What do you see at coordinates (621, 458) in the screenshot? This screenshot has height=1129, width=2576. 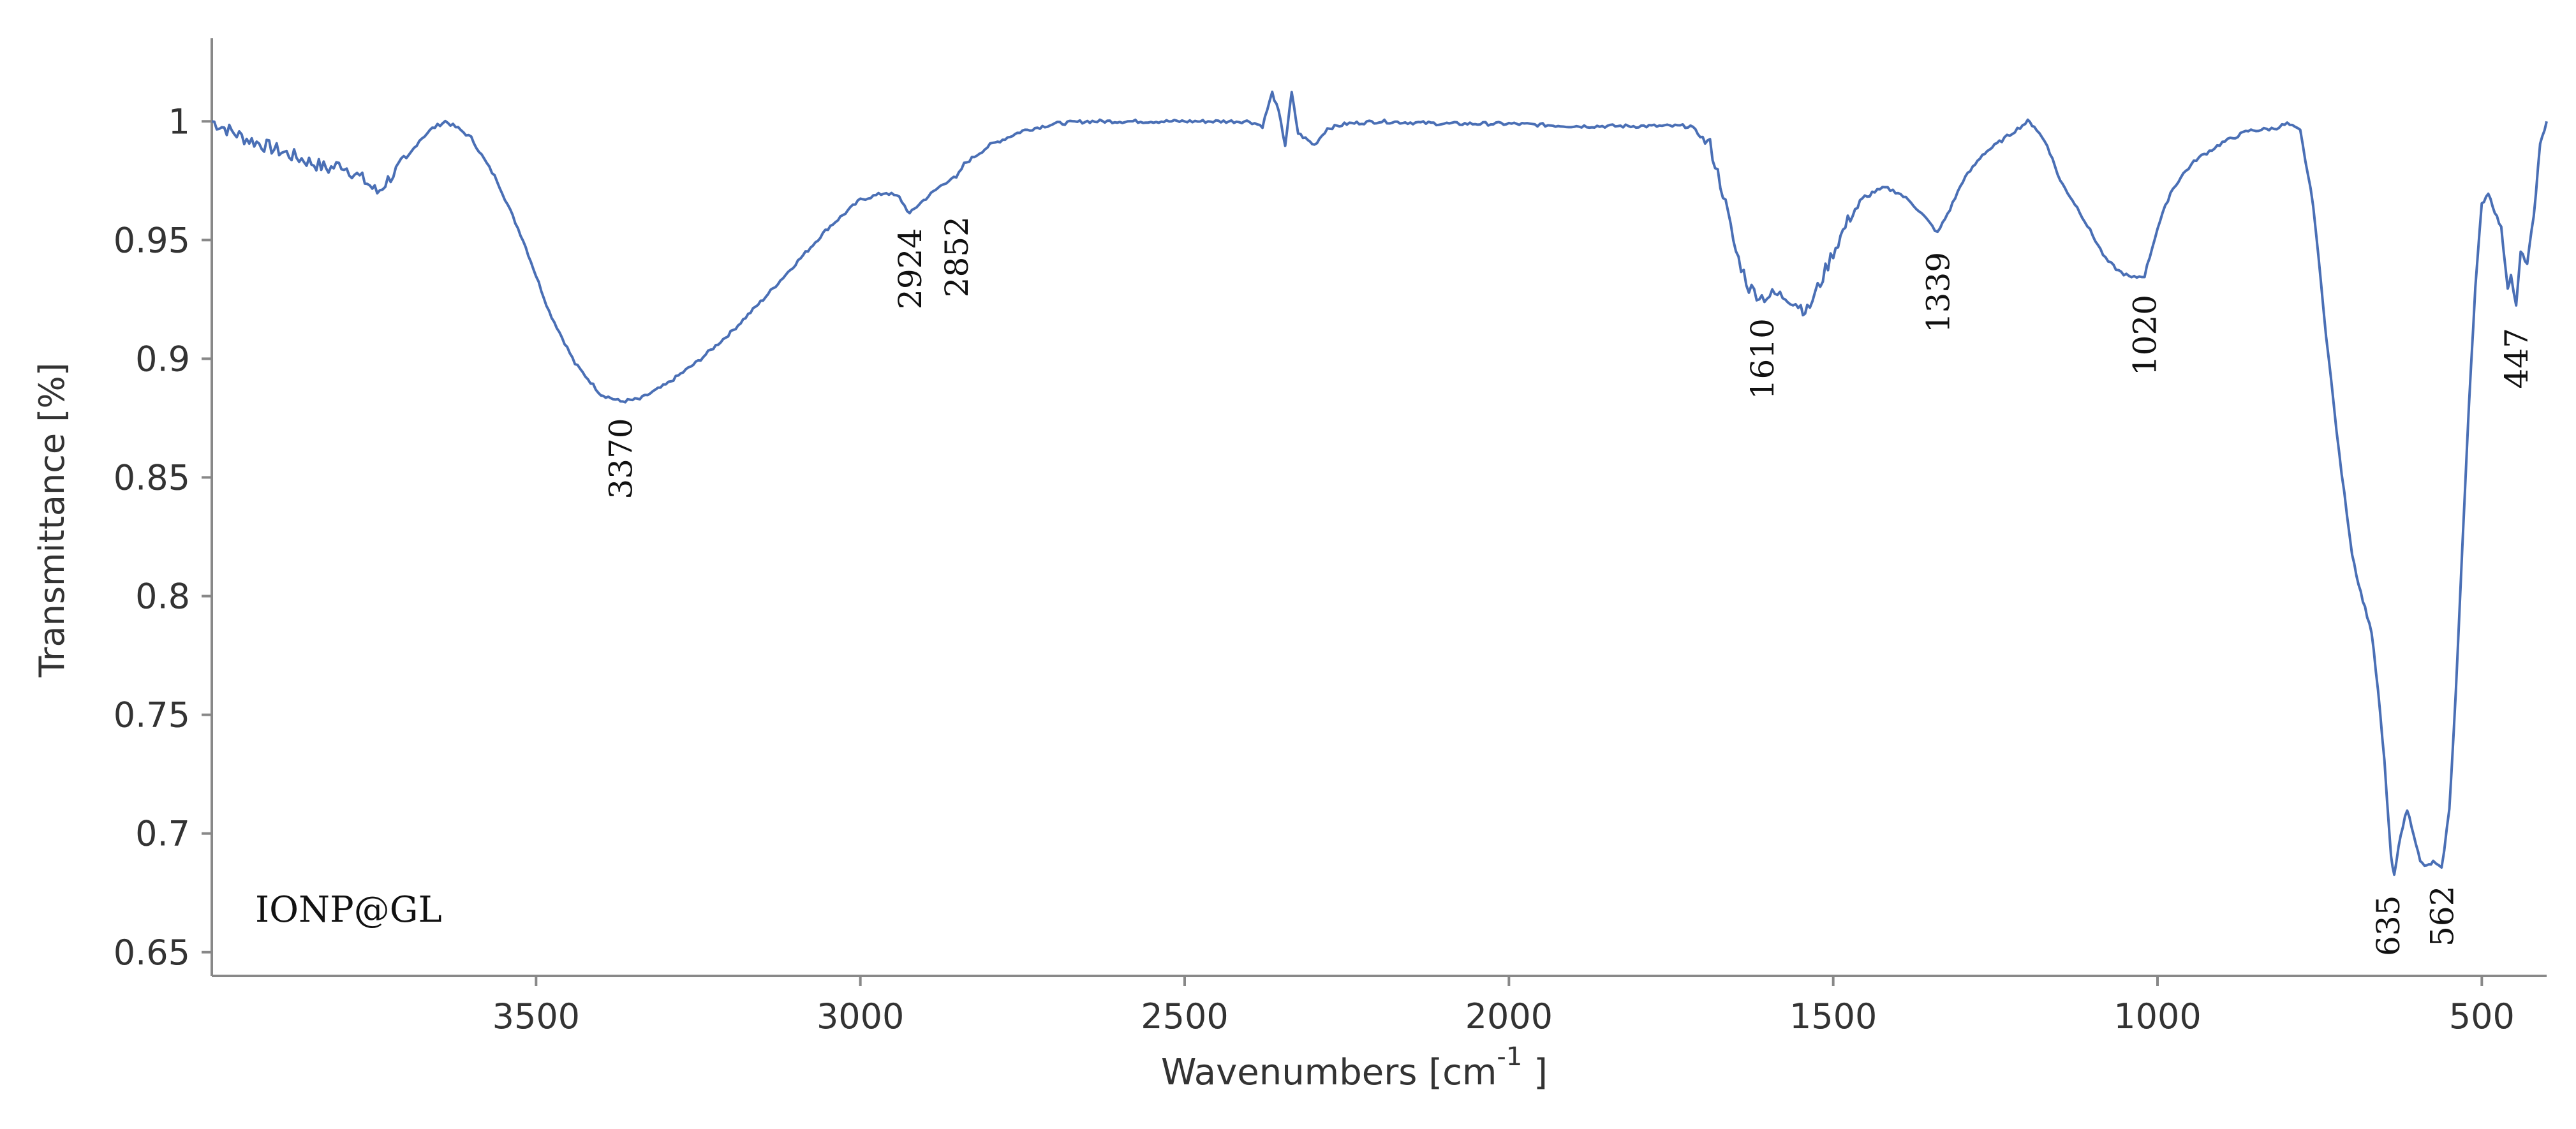 I see `peak-label: 3370` at bounding box center [621, 458].